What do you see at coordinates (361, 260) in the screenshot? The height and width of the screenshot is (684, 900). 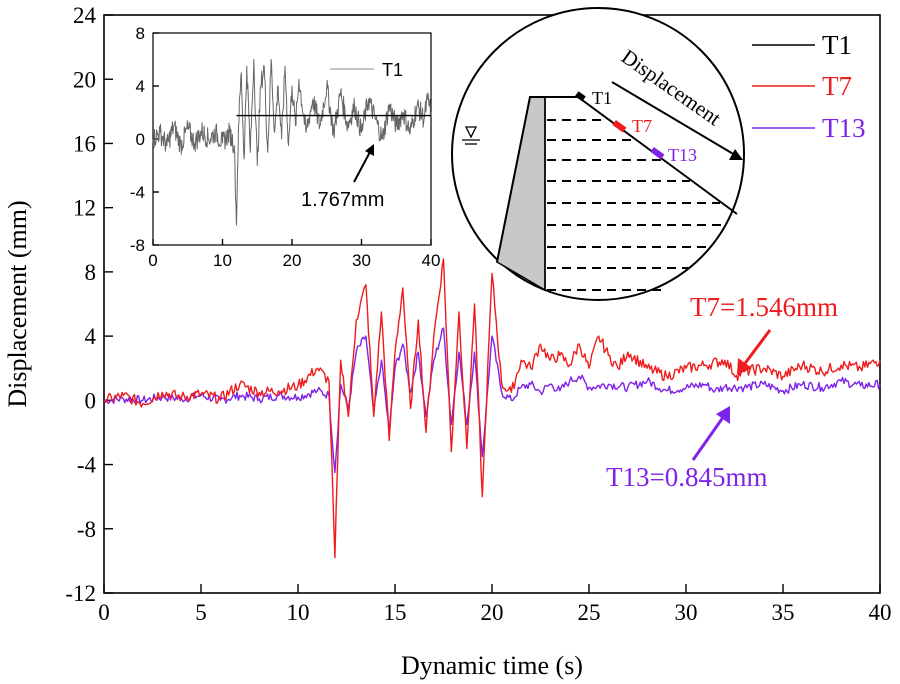 I see `inset-x-tick-label: 30` at bounding box center [361, 260].